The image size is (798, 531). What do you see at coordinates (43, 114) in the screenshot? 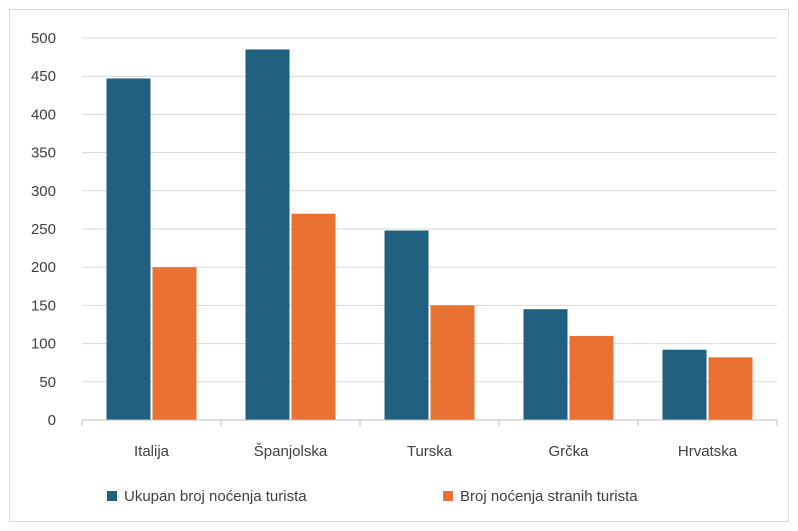
I see `y-tick-label: 400` at bounding box center [43, 114].